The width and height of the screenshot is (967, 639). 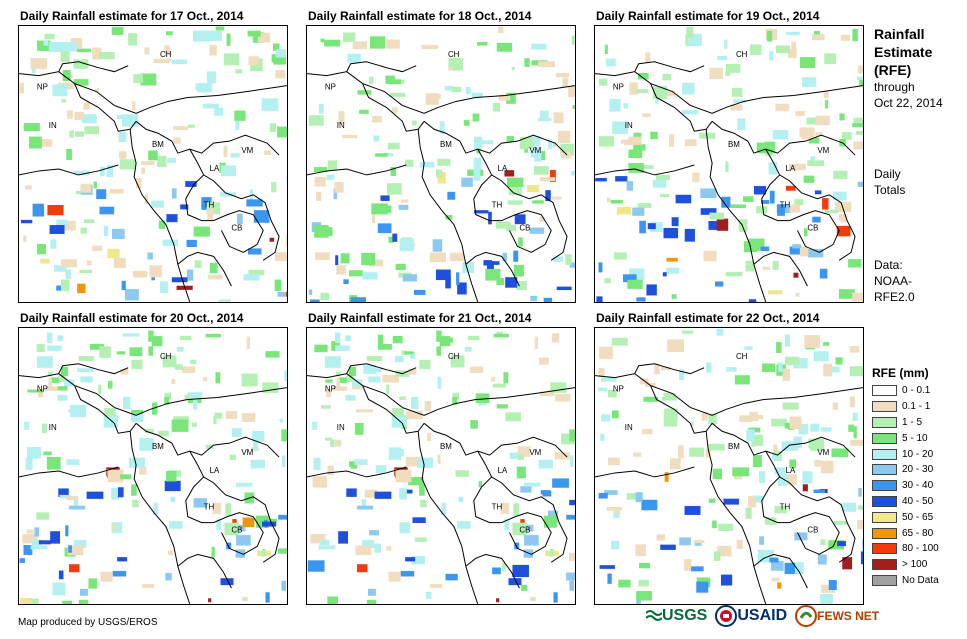 I want to click on legend-item: 30 - 40, so click(x=905, y=486).